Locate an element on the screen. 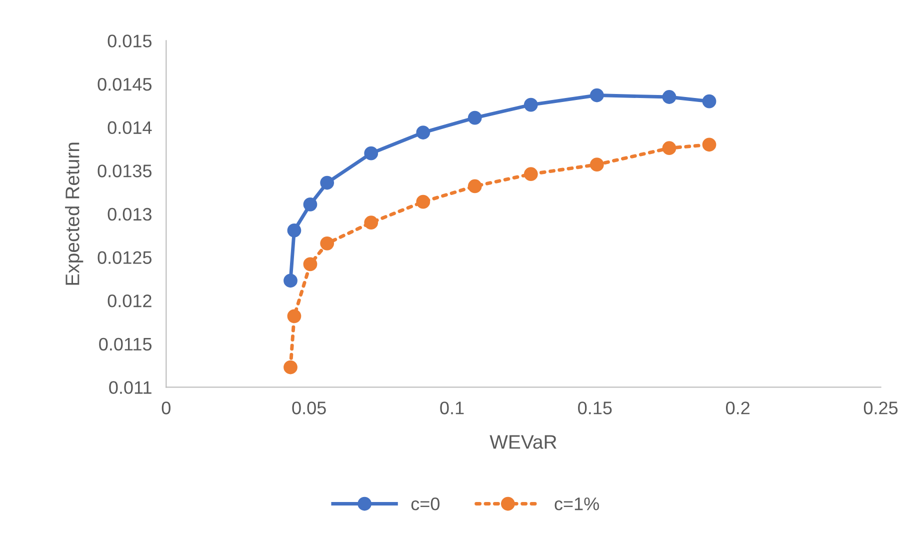 The height and width of the screenshot is (550, 908). x-tick-label: 0.15 is located at coordinates (595, 408).